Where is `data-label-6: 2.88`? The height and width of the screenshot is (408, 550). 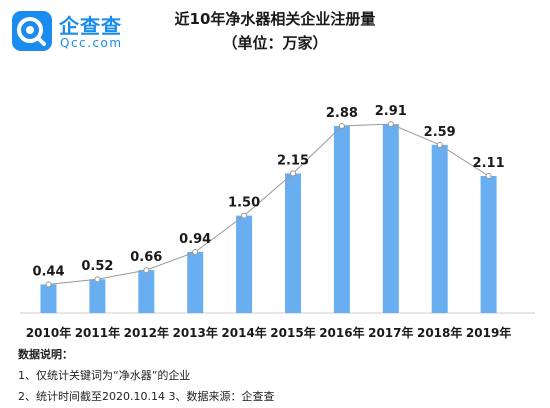
data-label-6: 2.88 is located at coordinates (342, 113).